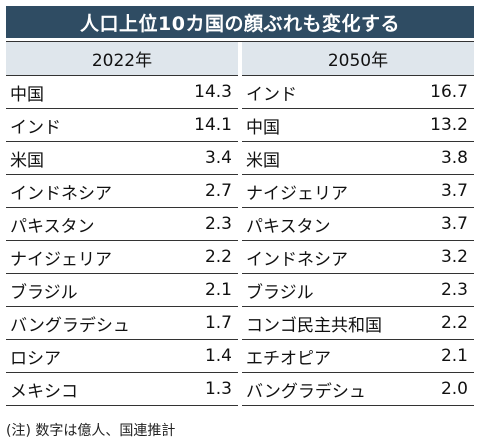 The image size is (480, 444). Describe the element at coordinates (218, 356) in the screenshot. I see `population-value: 1.4` at that location.